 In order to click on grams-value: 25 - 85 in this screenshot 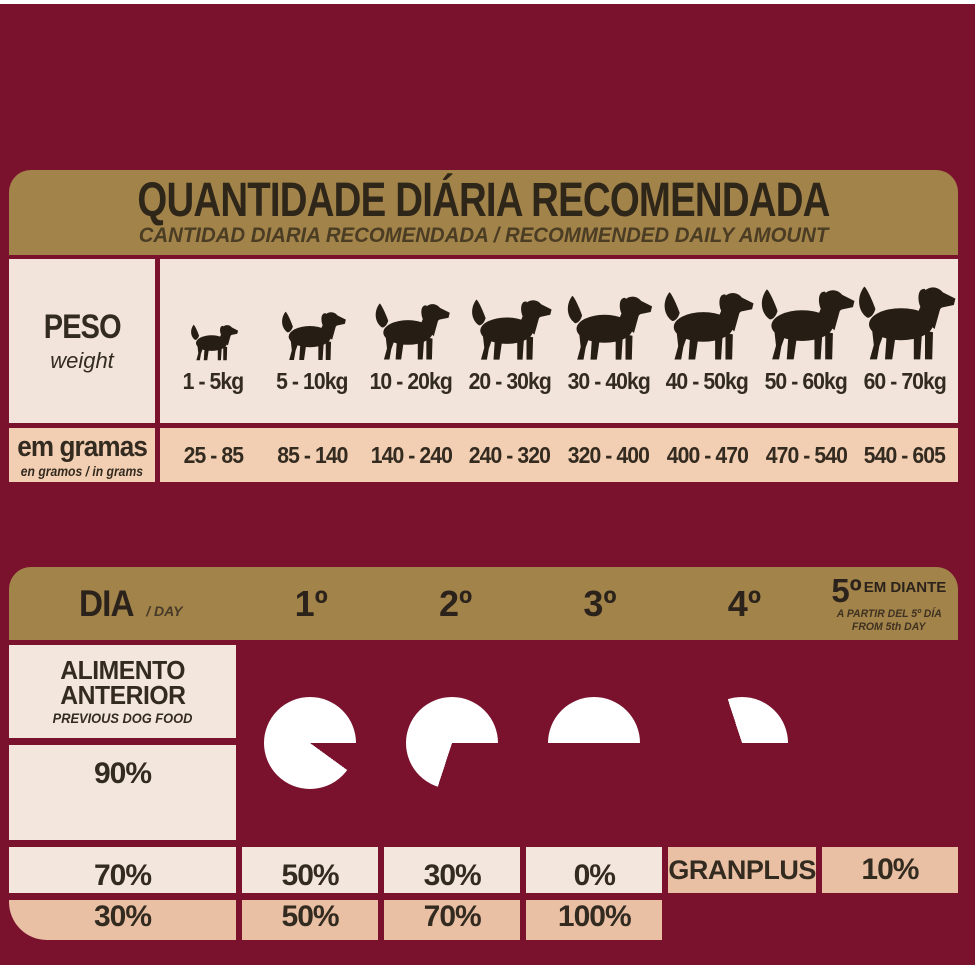, I will do `click(213, 454)`.